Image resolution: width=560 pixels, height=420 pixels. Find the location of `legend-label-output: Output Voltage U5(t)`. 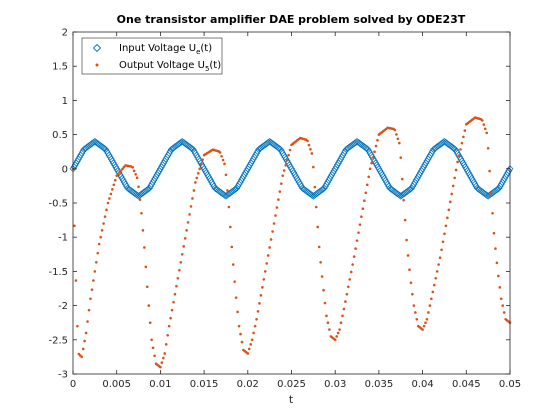

legend-label-output: Output Voltage U5(t) is located at coordinates (170, 66).